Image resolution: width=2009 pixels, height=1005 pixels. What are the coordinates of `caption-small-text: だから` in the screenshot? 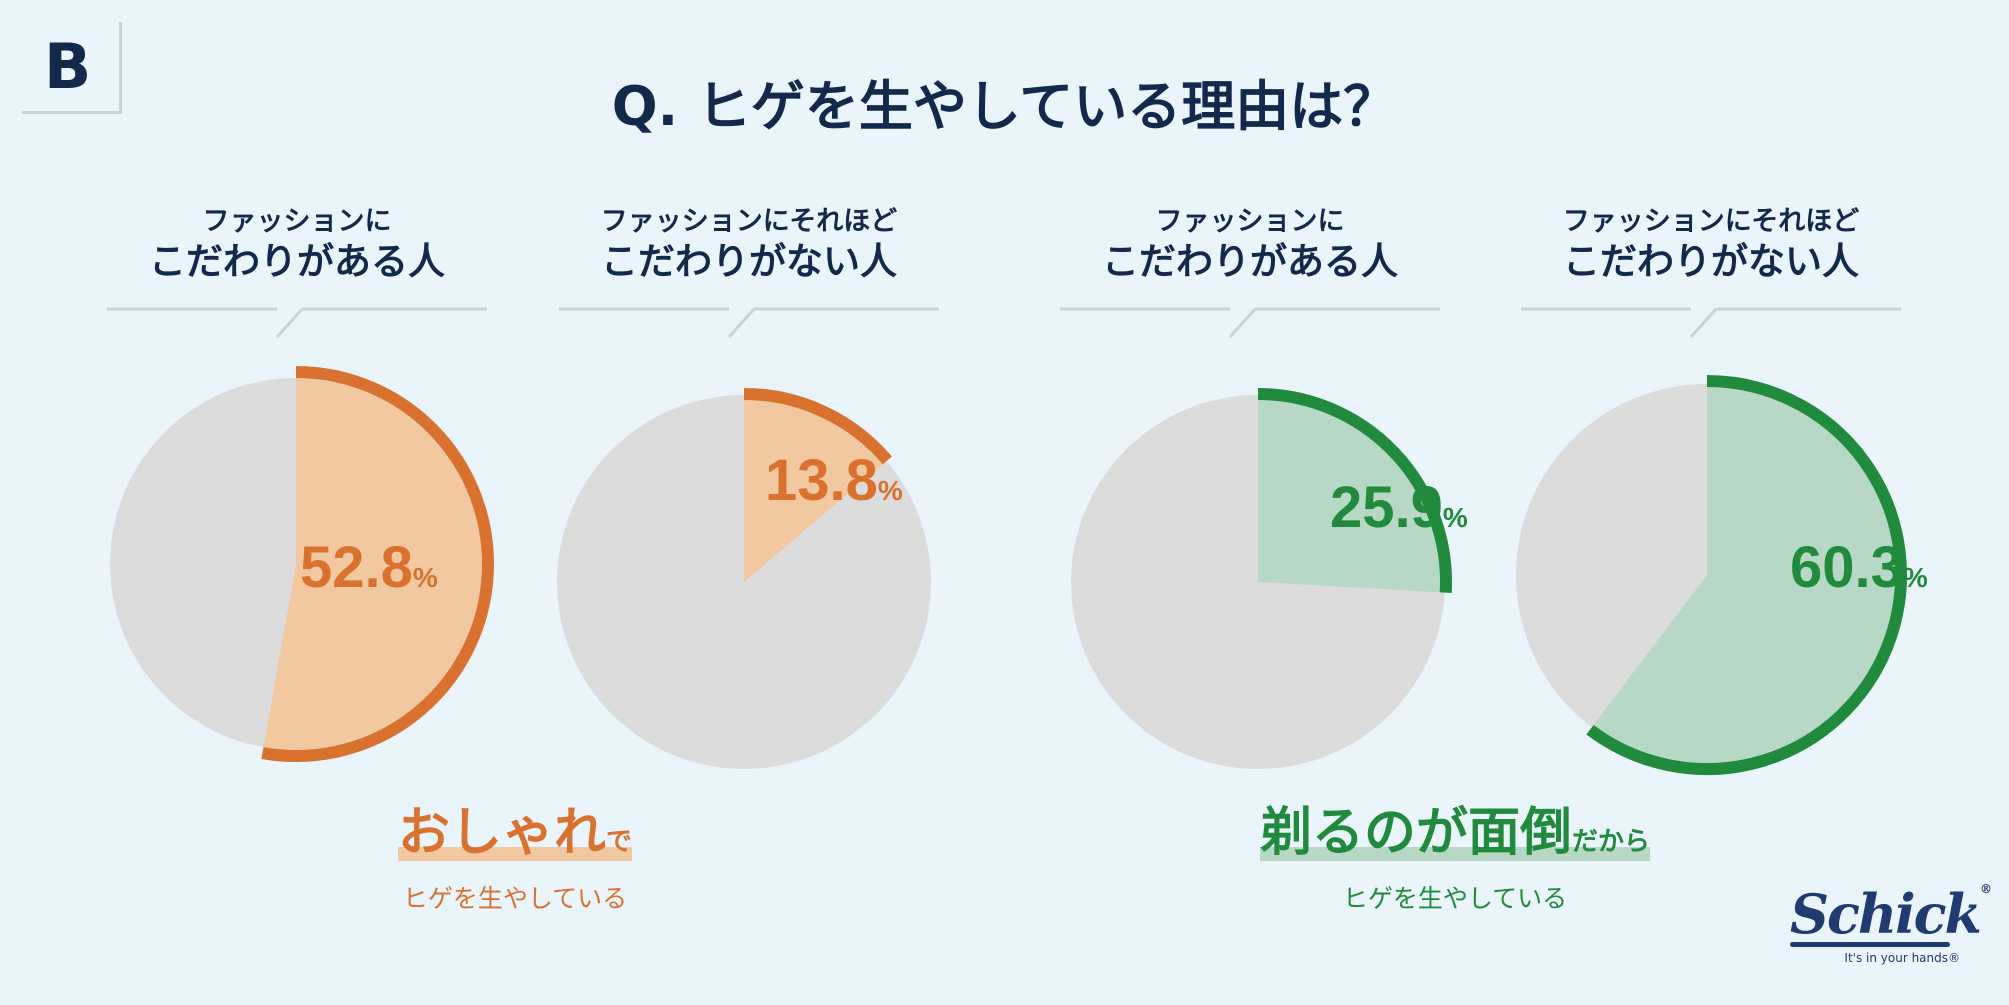 It's located at (1611, 842).